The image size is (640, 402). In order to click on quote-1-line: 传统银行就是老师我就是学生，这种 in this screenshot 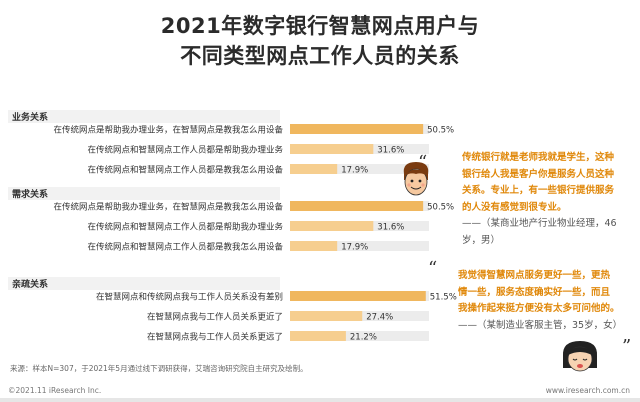, I will do `click(538, 157)`.